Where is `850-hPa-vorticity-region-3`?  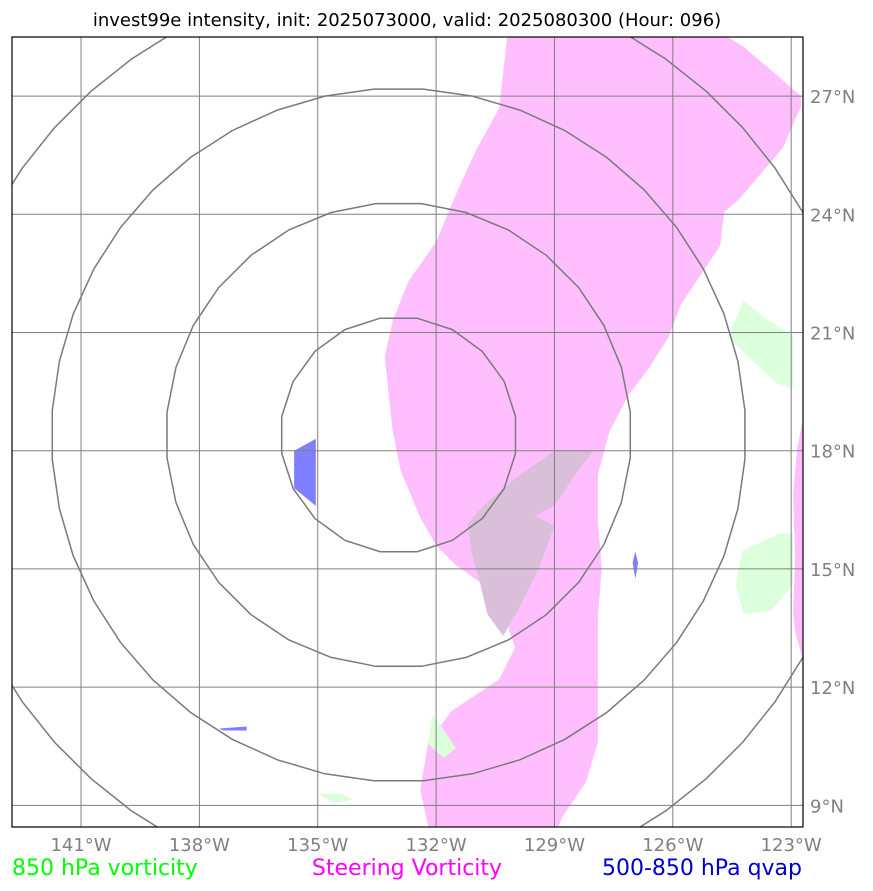
850-hPa-vorticity-region-3 is located at coordinates (442, 736).